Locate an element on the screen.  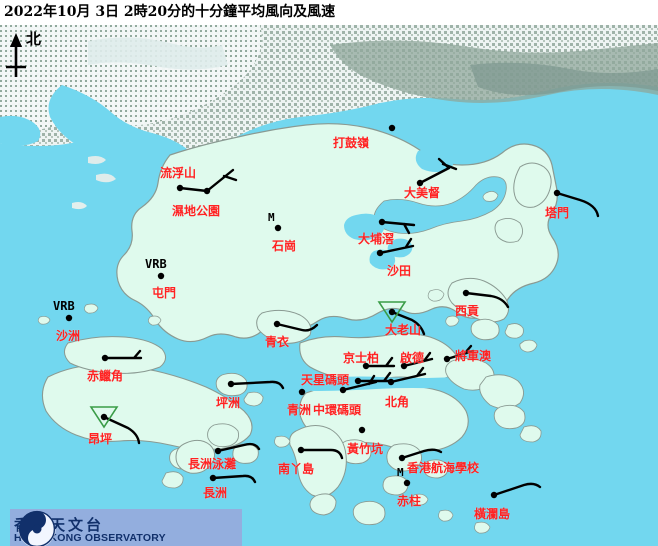
station-label: 長洲泳灘 is located at coordinates (212, 464).